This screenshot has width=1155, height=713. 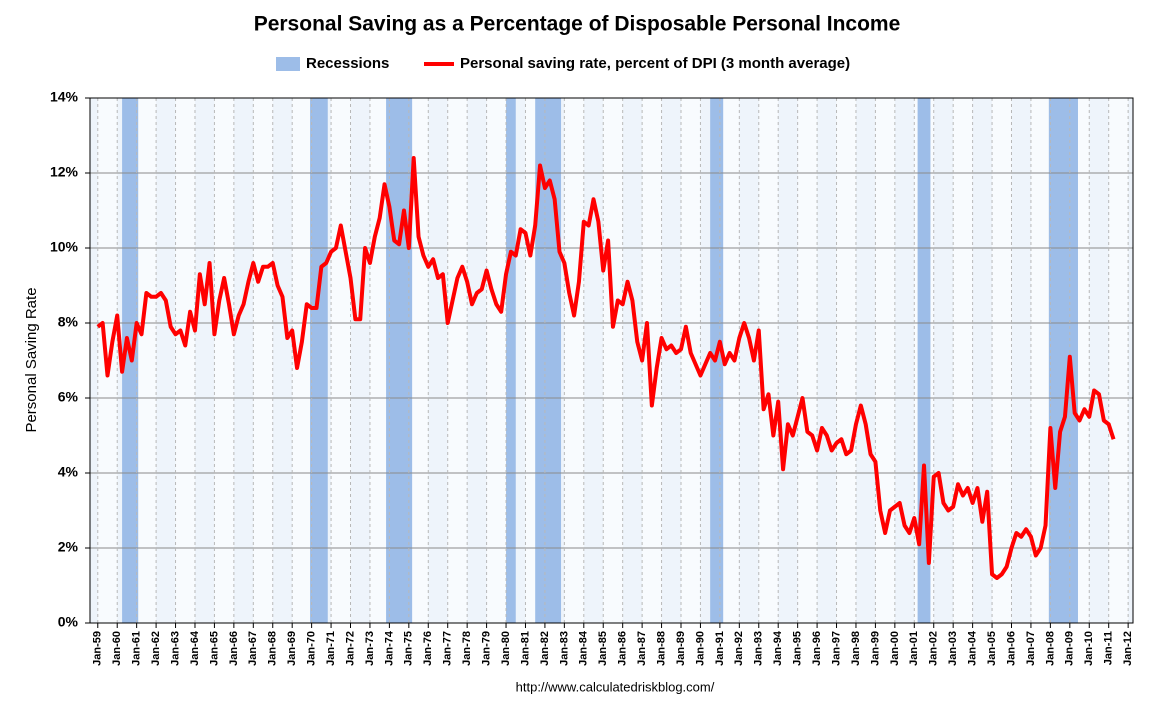 I want to click on y-tick-label: 8%, so click(x=68, y=322).